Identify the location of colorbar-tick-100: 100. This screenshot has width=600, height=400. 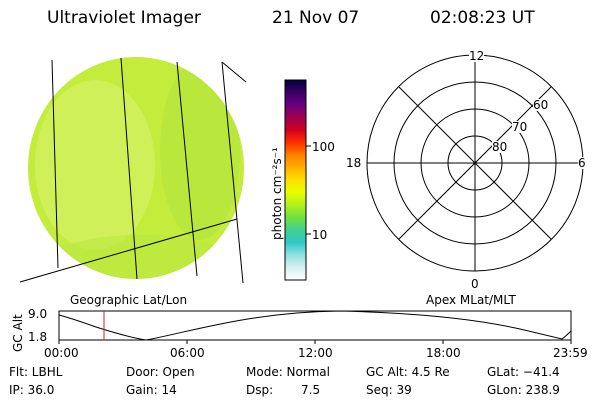
(323, 147).